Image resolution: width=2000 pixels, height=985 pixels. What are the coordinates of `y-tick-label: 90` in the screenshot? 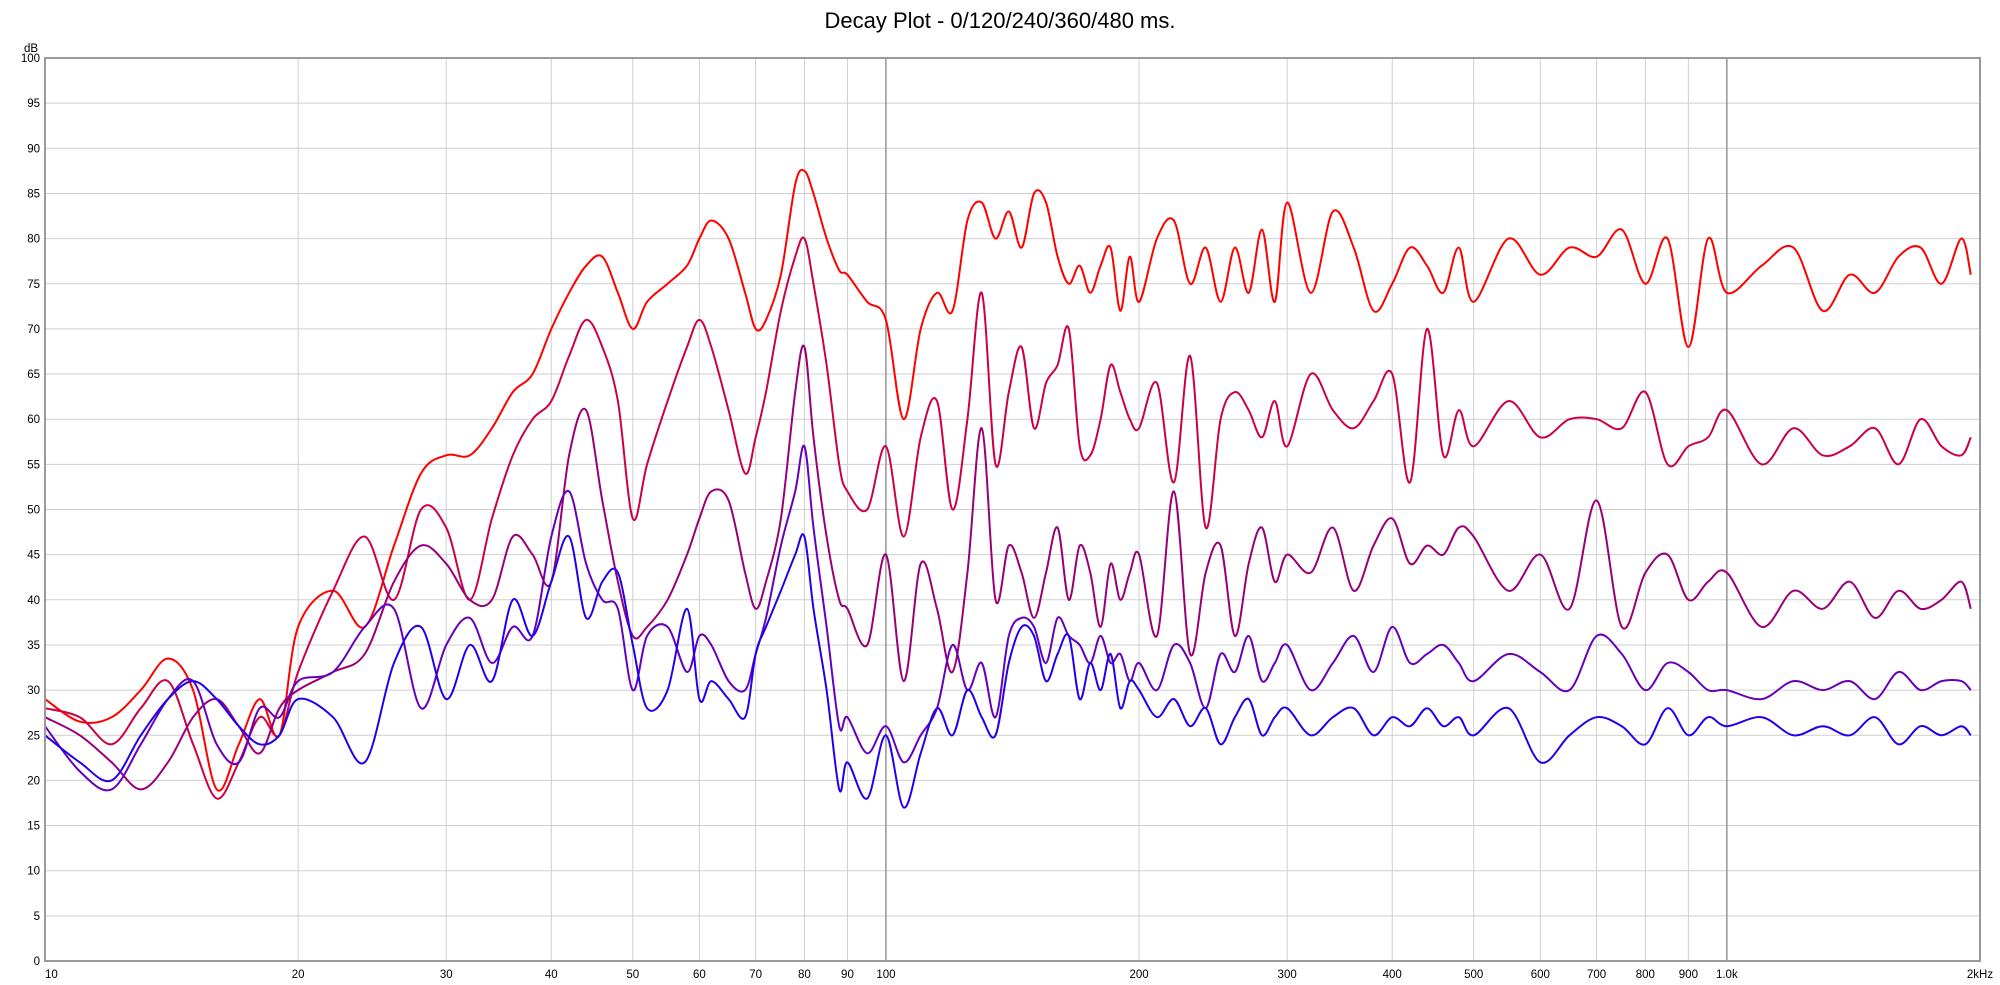 It's located at (33, 149).